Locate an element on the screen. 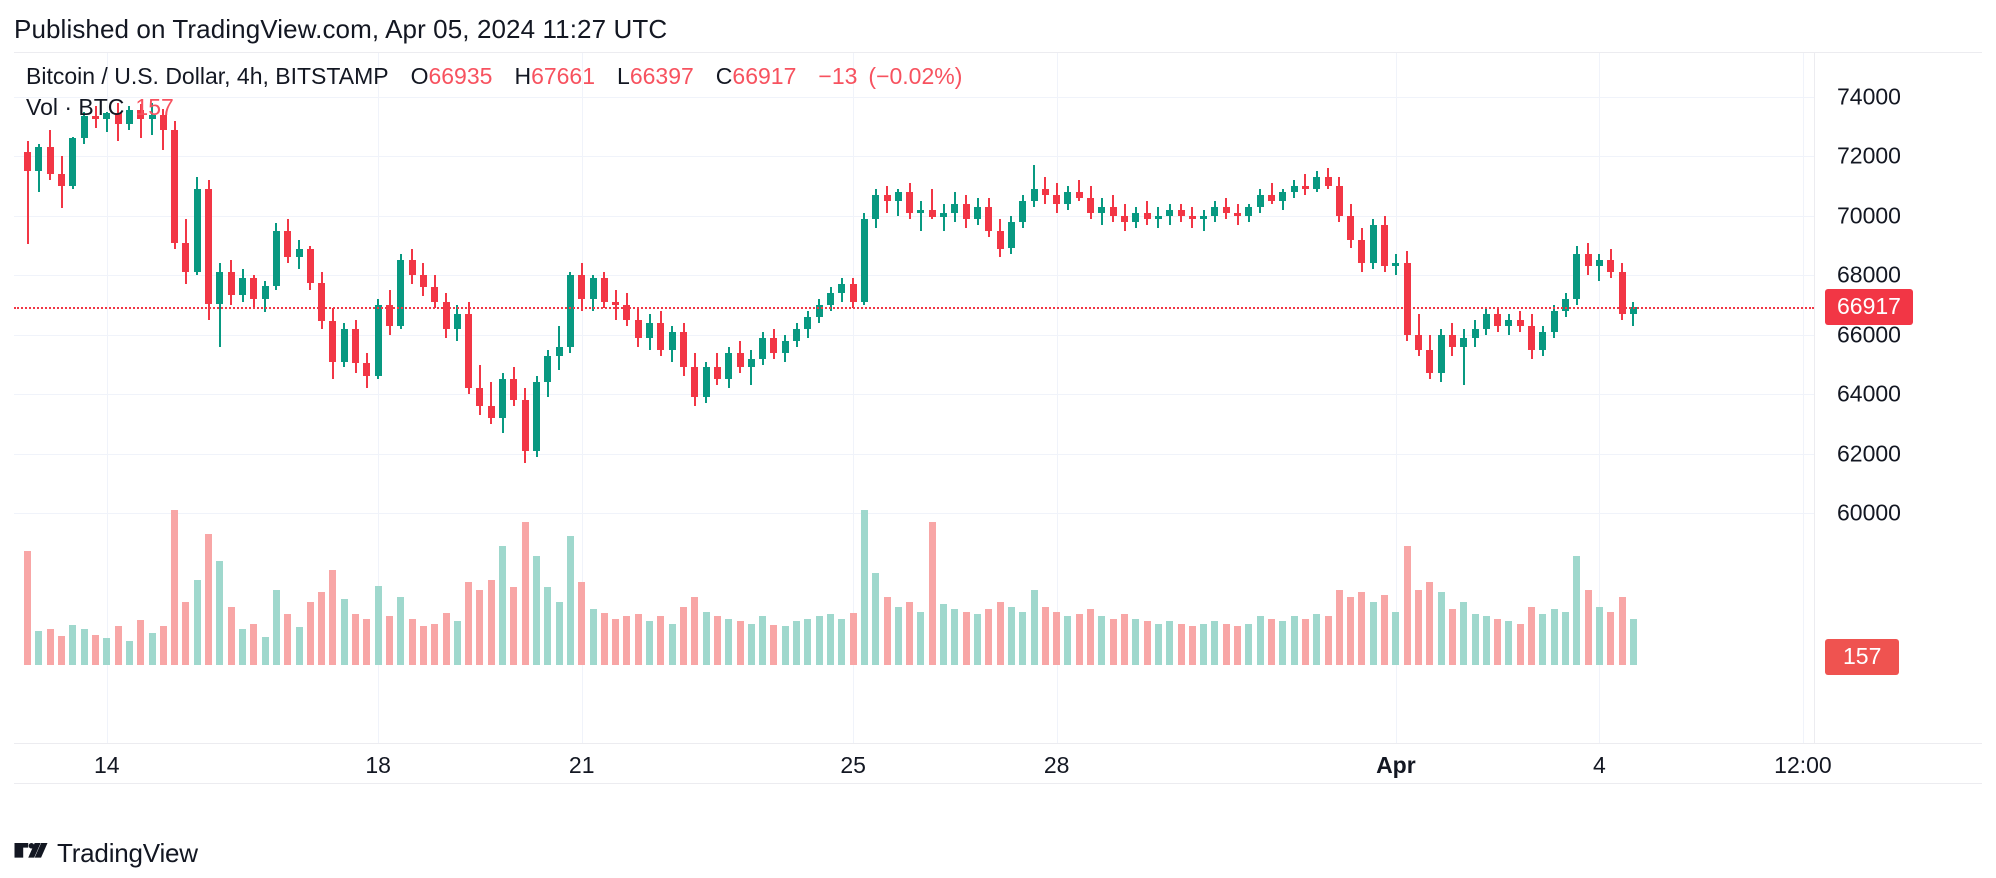 Image resolution: width=1996 pixels, height=878 pixels. price-axis-label: 64000 is located at coordinates (1869, 393).